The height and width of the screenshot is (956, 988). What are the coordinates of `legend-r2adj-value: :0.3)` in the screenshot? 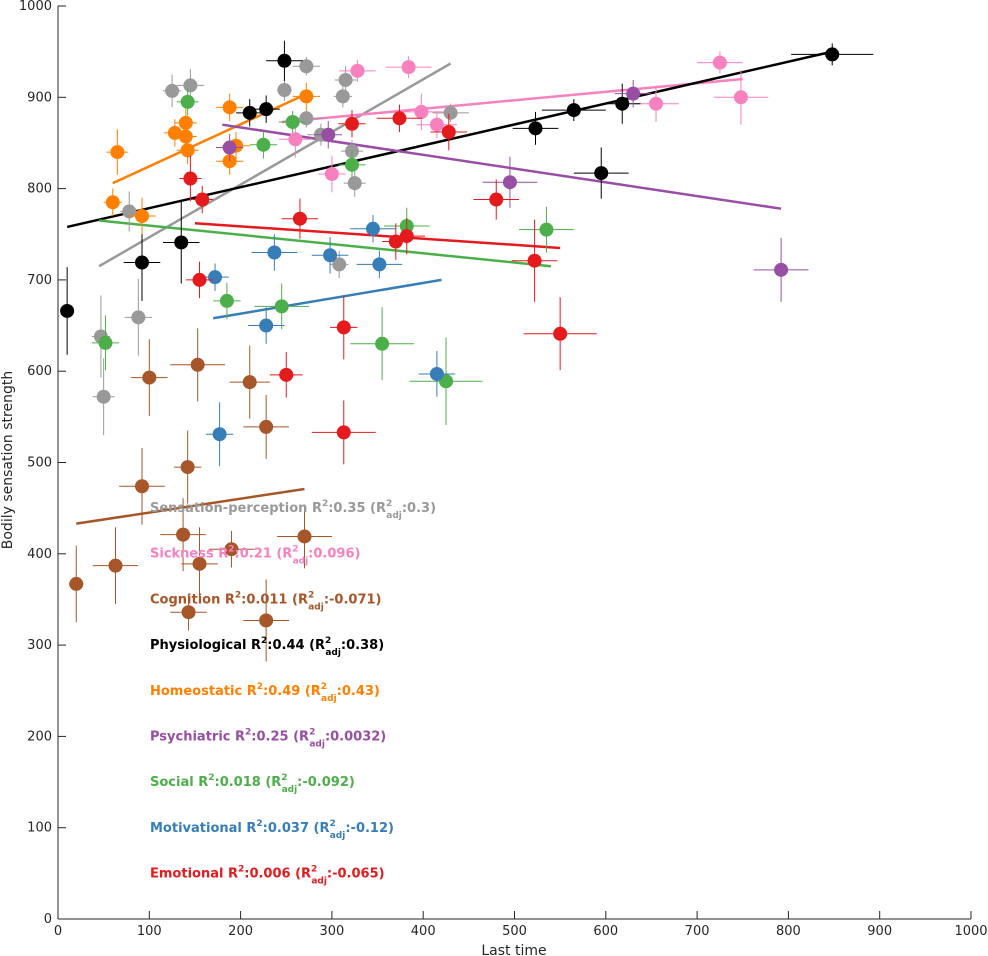 It's located at (419, 508).